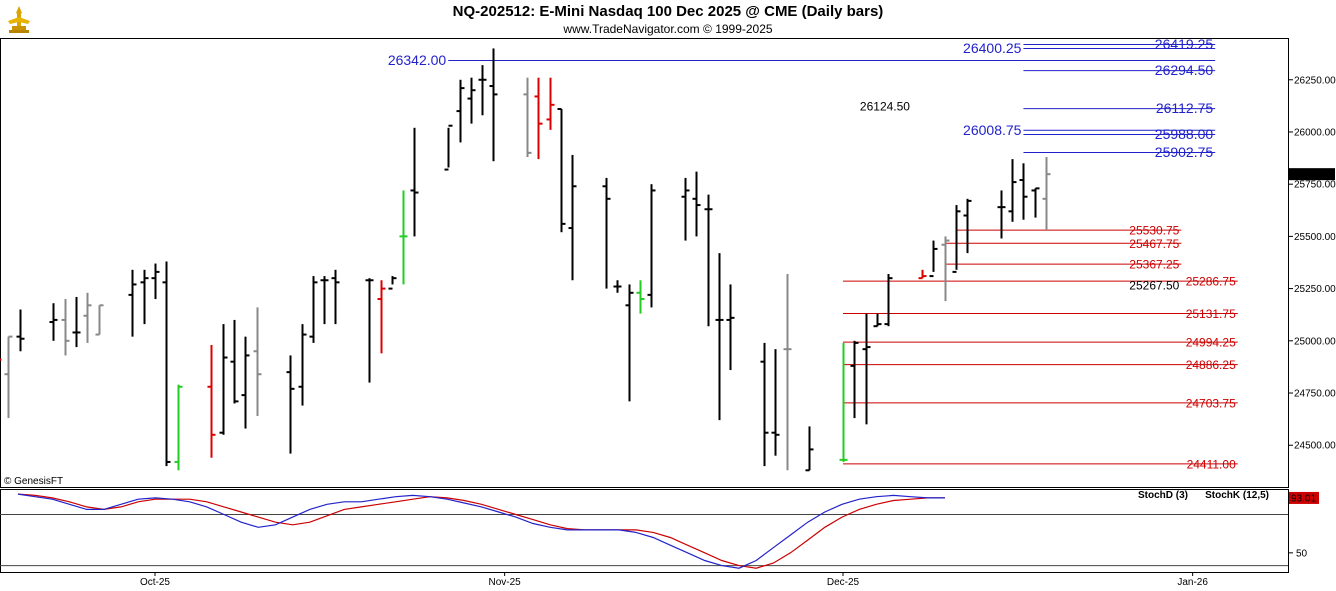  I want to click on level-label: 25530.75, so click(1154, 231).